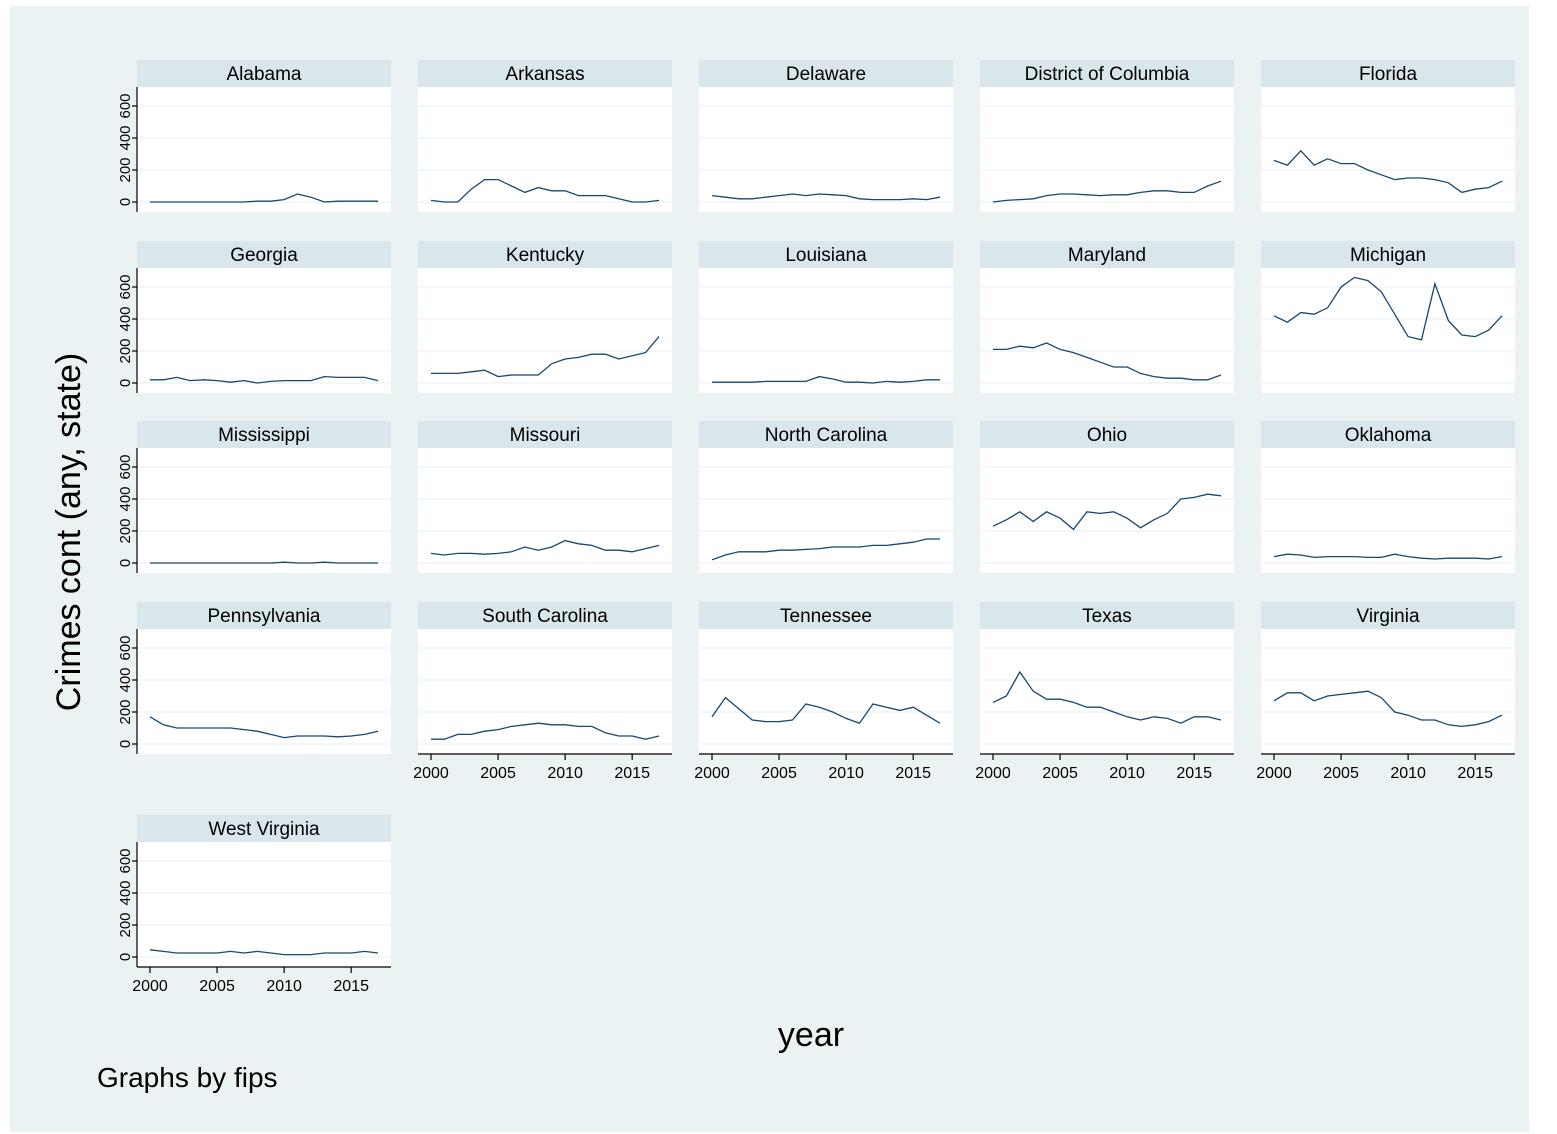  What do you see at coordinates (187, 1077) in the screenshot?
I see `graphs-by-note: Graphs by fips` at bounding box center [187, 1077].